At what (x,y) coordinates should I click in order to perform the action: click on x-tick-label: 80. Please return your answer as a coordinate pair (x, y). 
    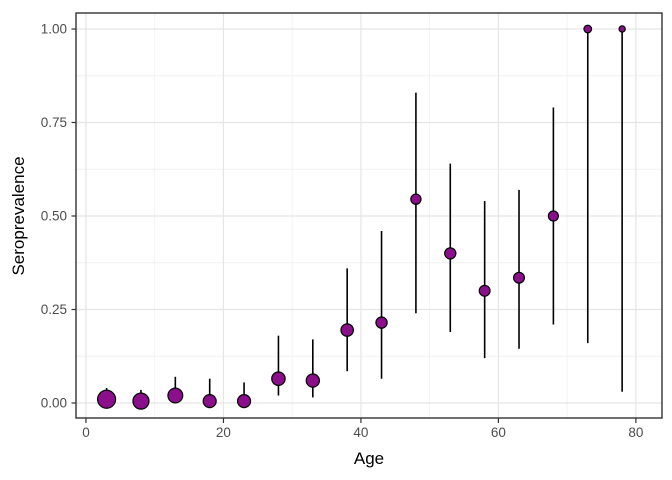
    Looking at the image, I should click on (635, 432).